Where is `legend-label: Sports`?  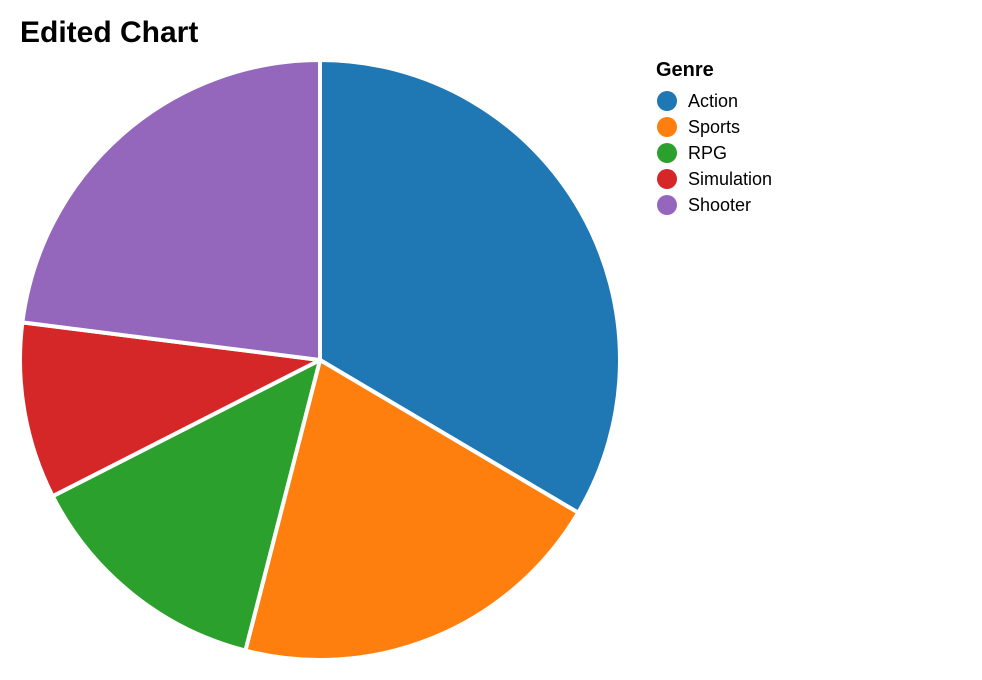
legend-label: Sports is located at coordinates (714, 126).